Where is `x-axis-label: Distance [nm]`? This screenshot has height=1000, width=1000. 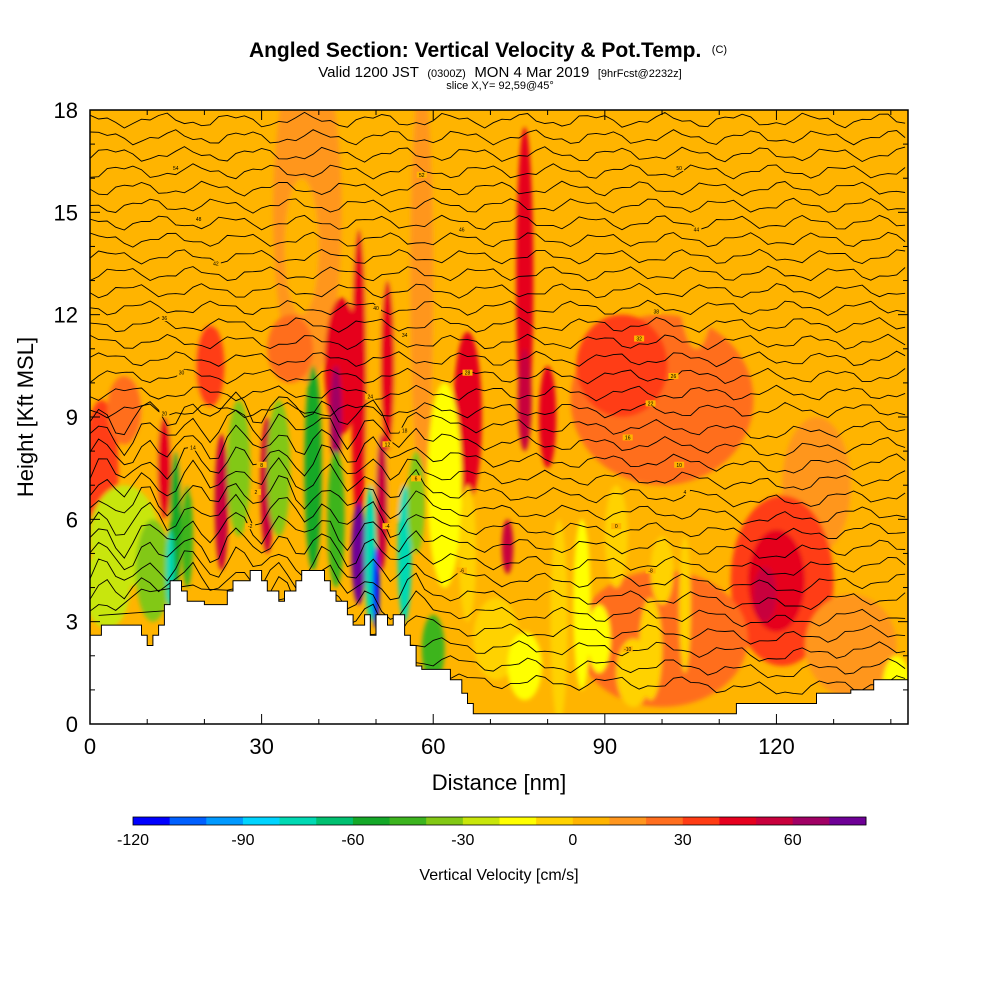
x-axis-label: Distance [nm] is located at coordinates (499, 782).